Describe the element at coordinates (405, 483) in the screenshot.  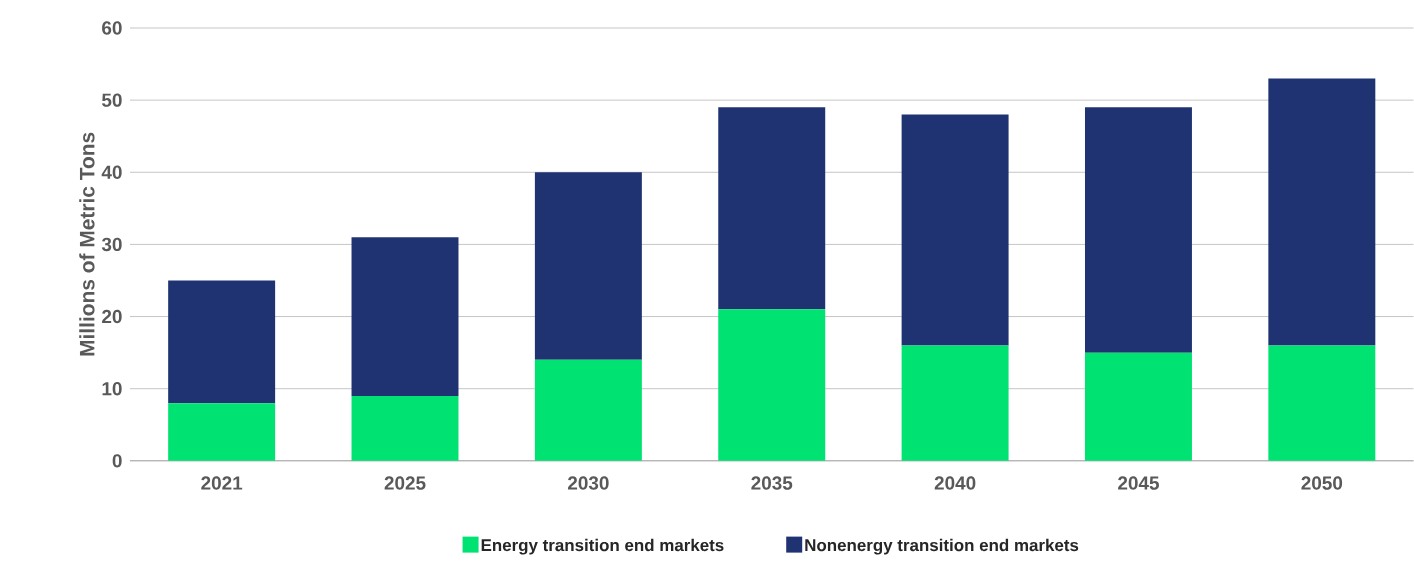
I see `x-tick-label: 2025` at that location.